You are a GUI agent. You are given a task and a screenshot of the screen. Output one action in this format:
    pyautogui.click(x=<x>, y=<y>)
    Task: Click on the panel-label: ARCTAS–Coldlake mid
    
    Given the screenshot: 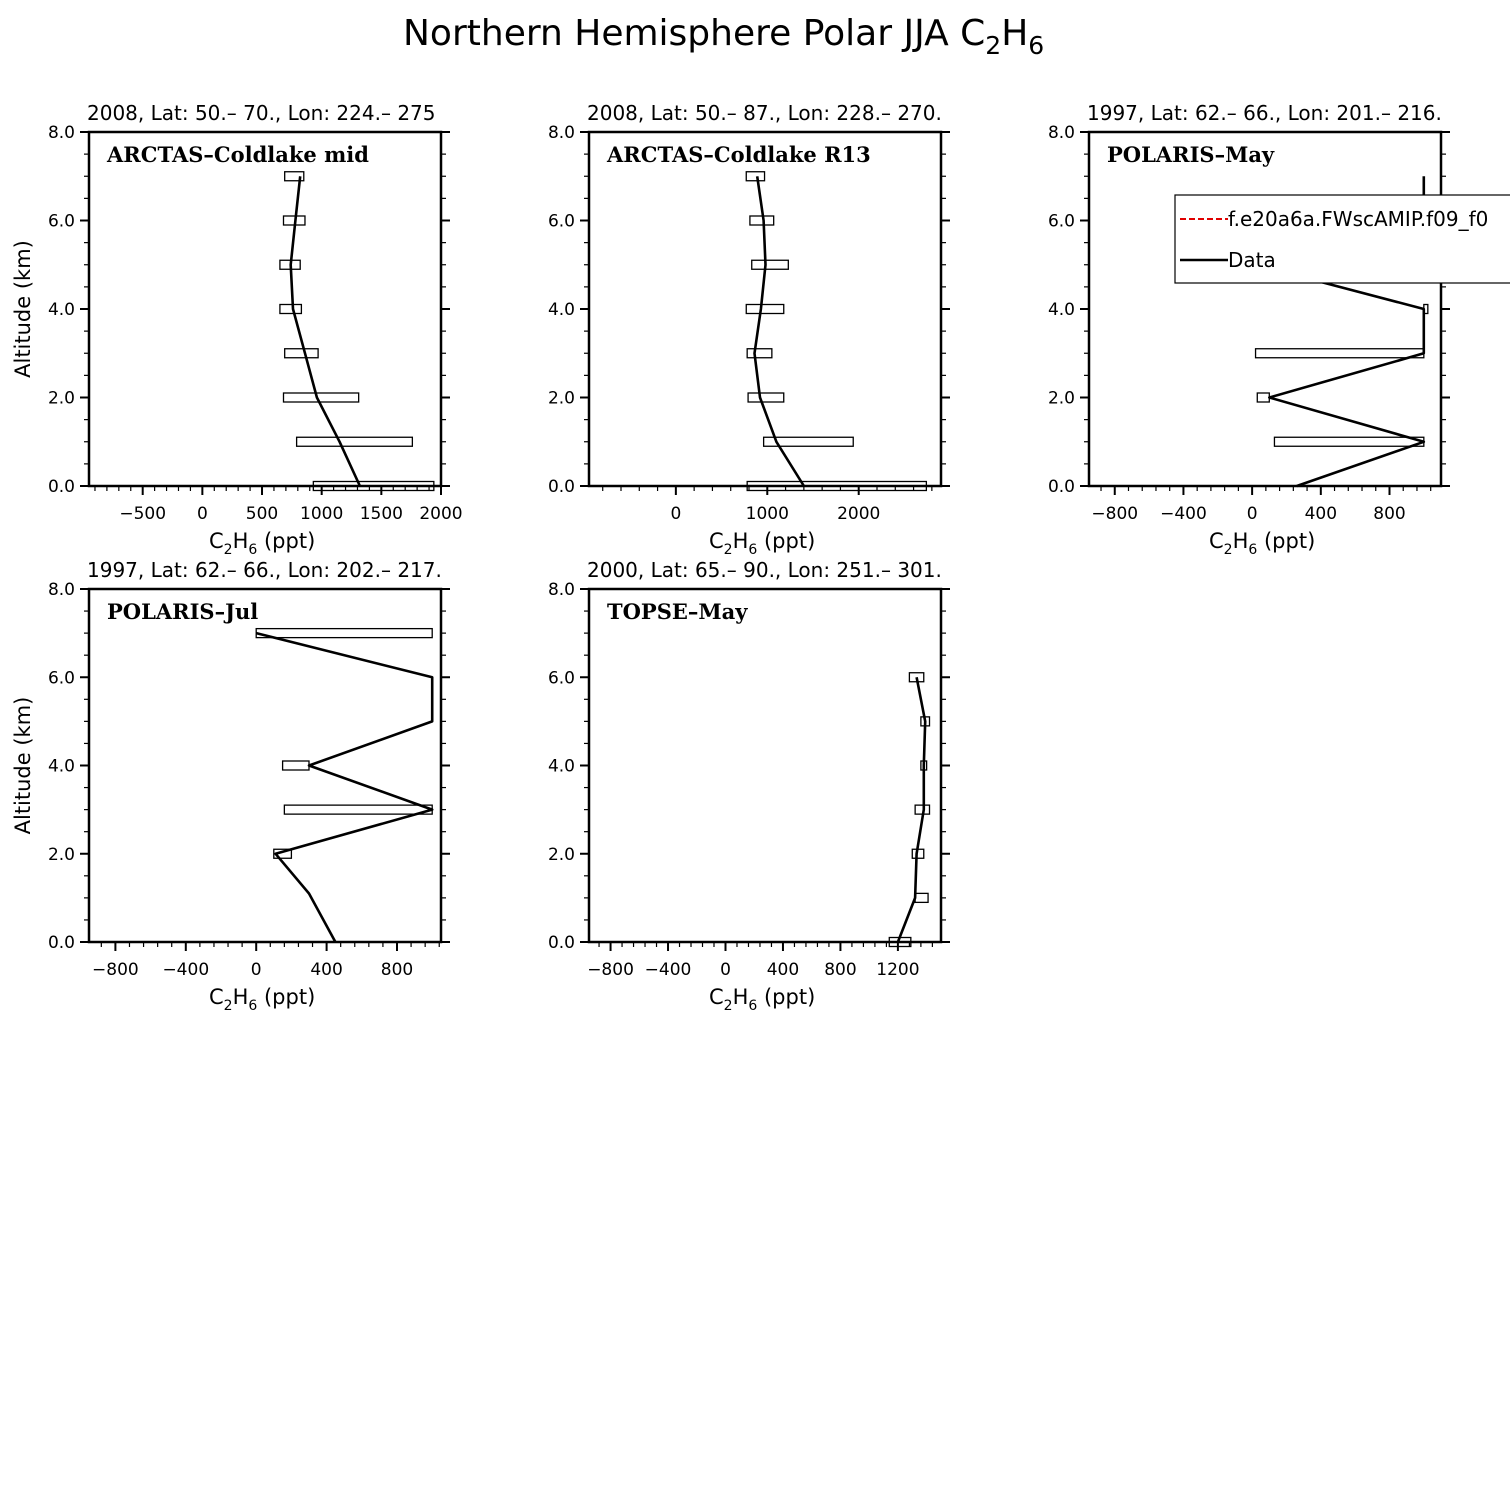 What is the action you would take?
    pyautogui.click(x=237, y=154)
    